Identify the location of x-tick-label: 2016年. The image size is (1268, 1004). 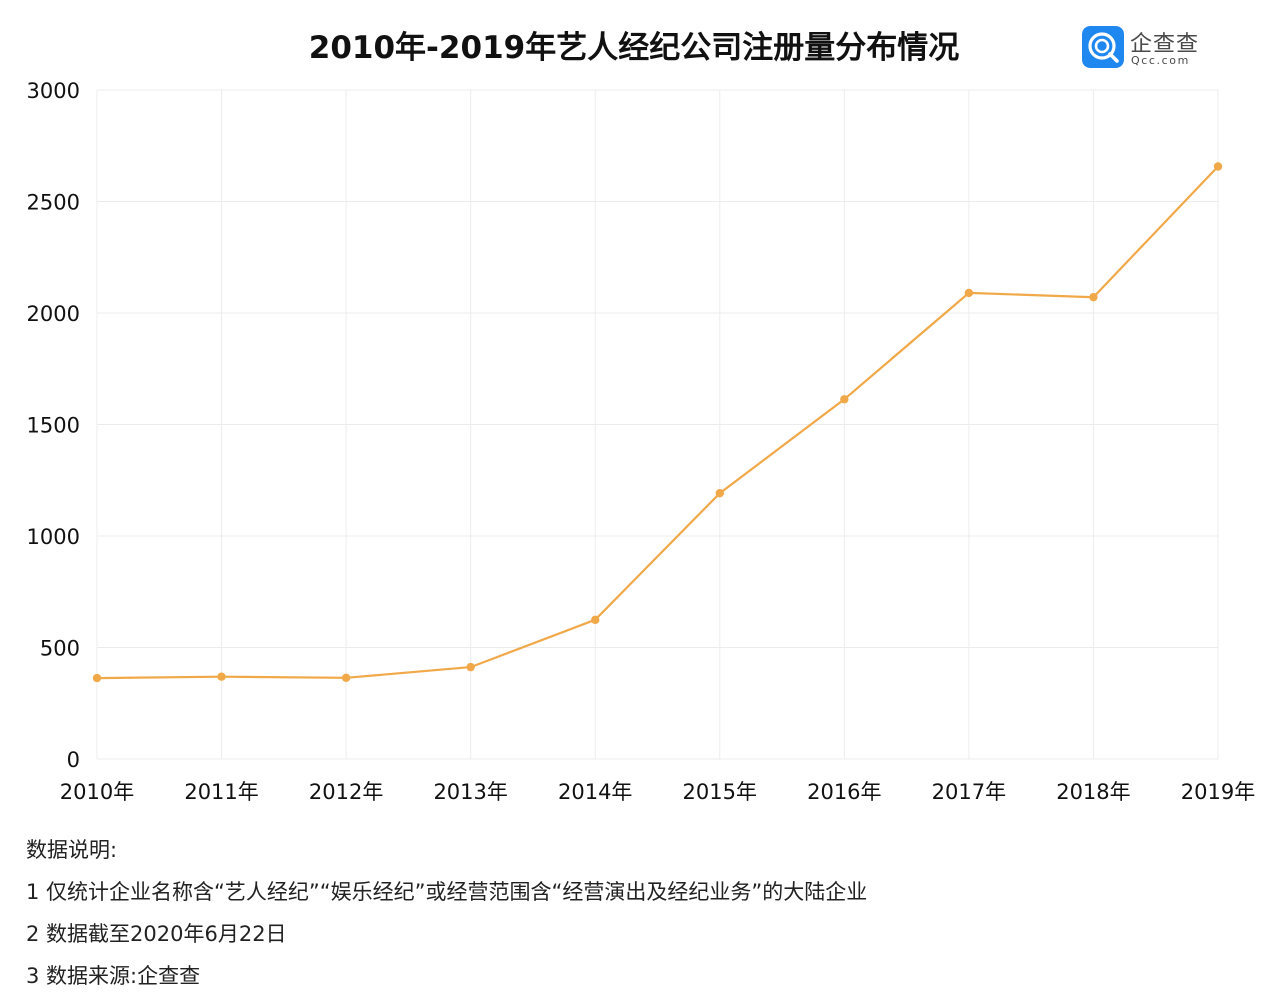
(844, 792).